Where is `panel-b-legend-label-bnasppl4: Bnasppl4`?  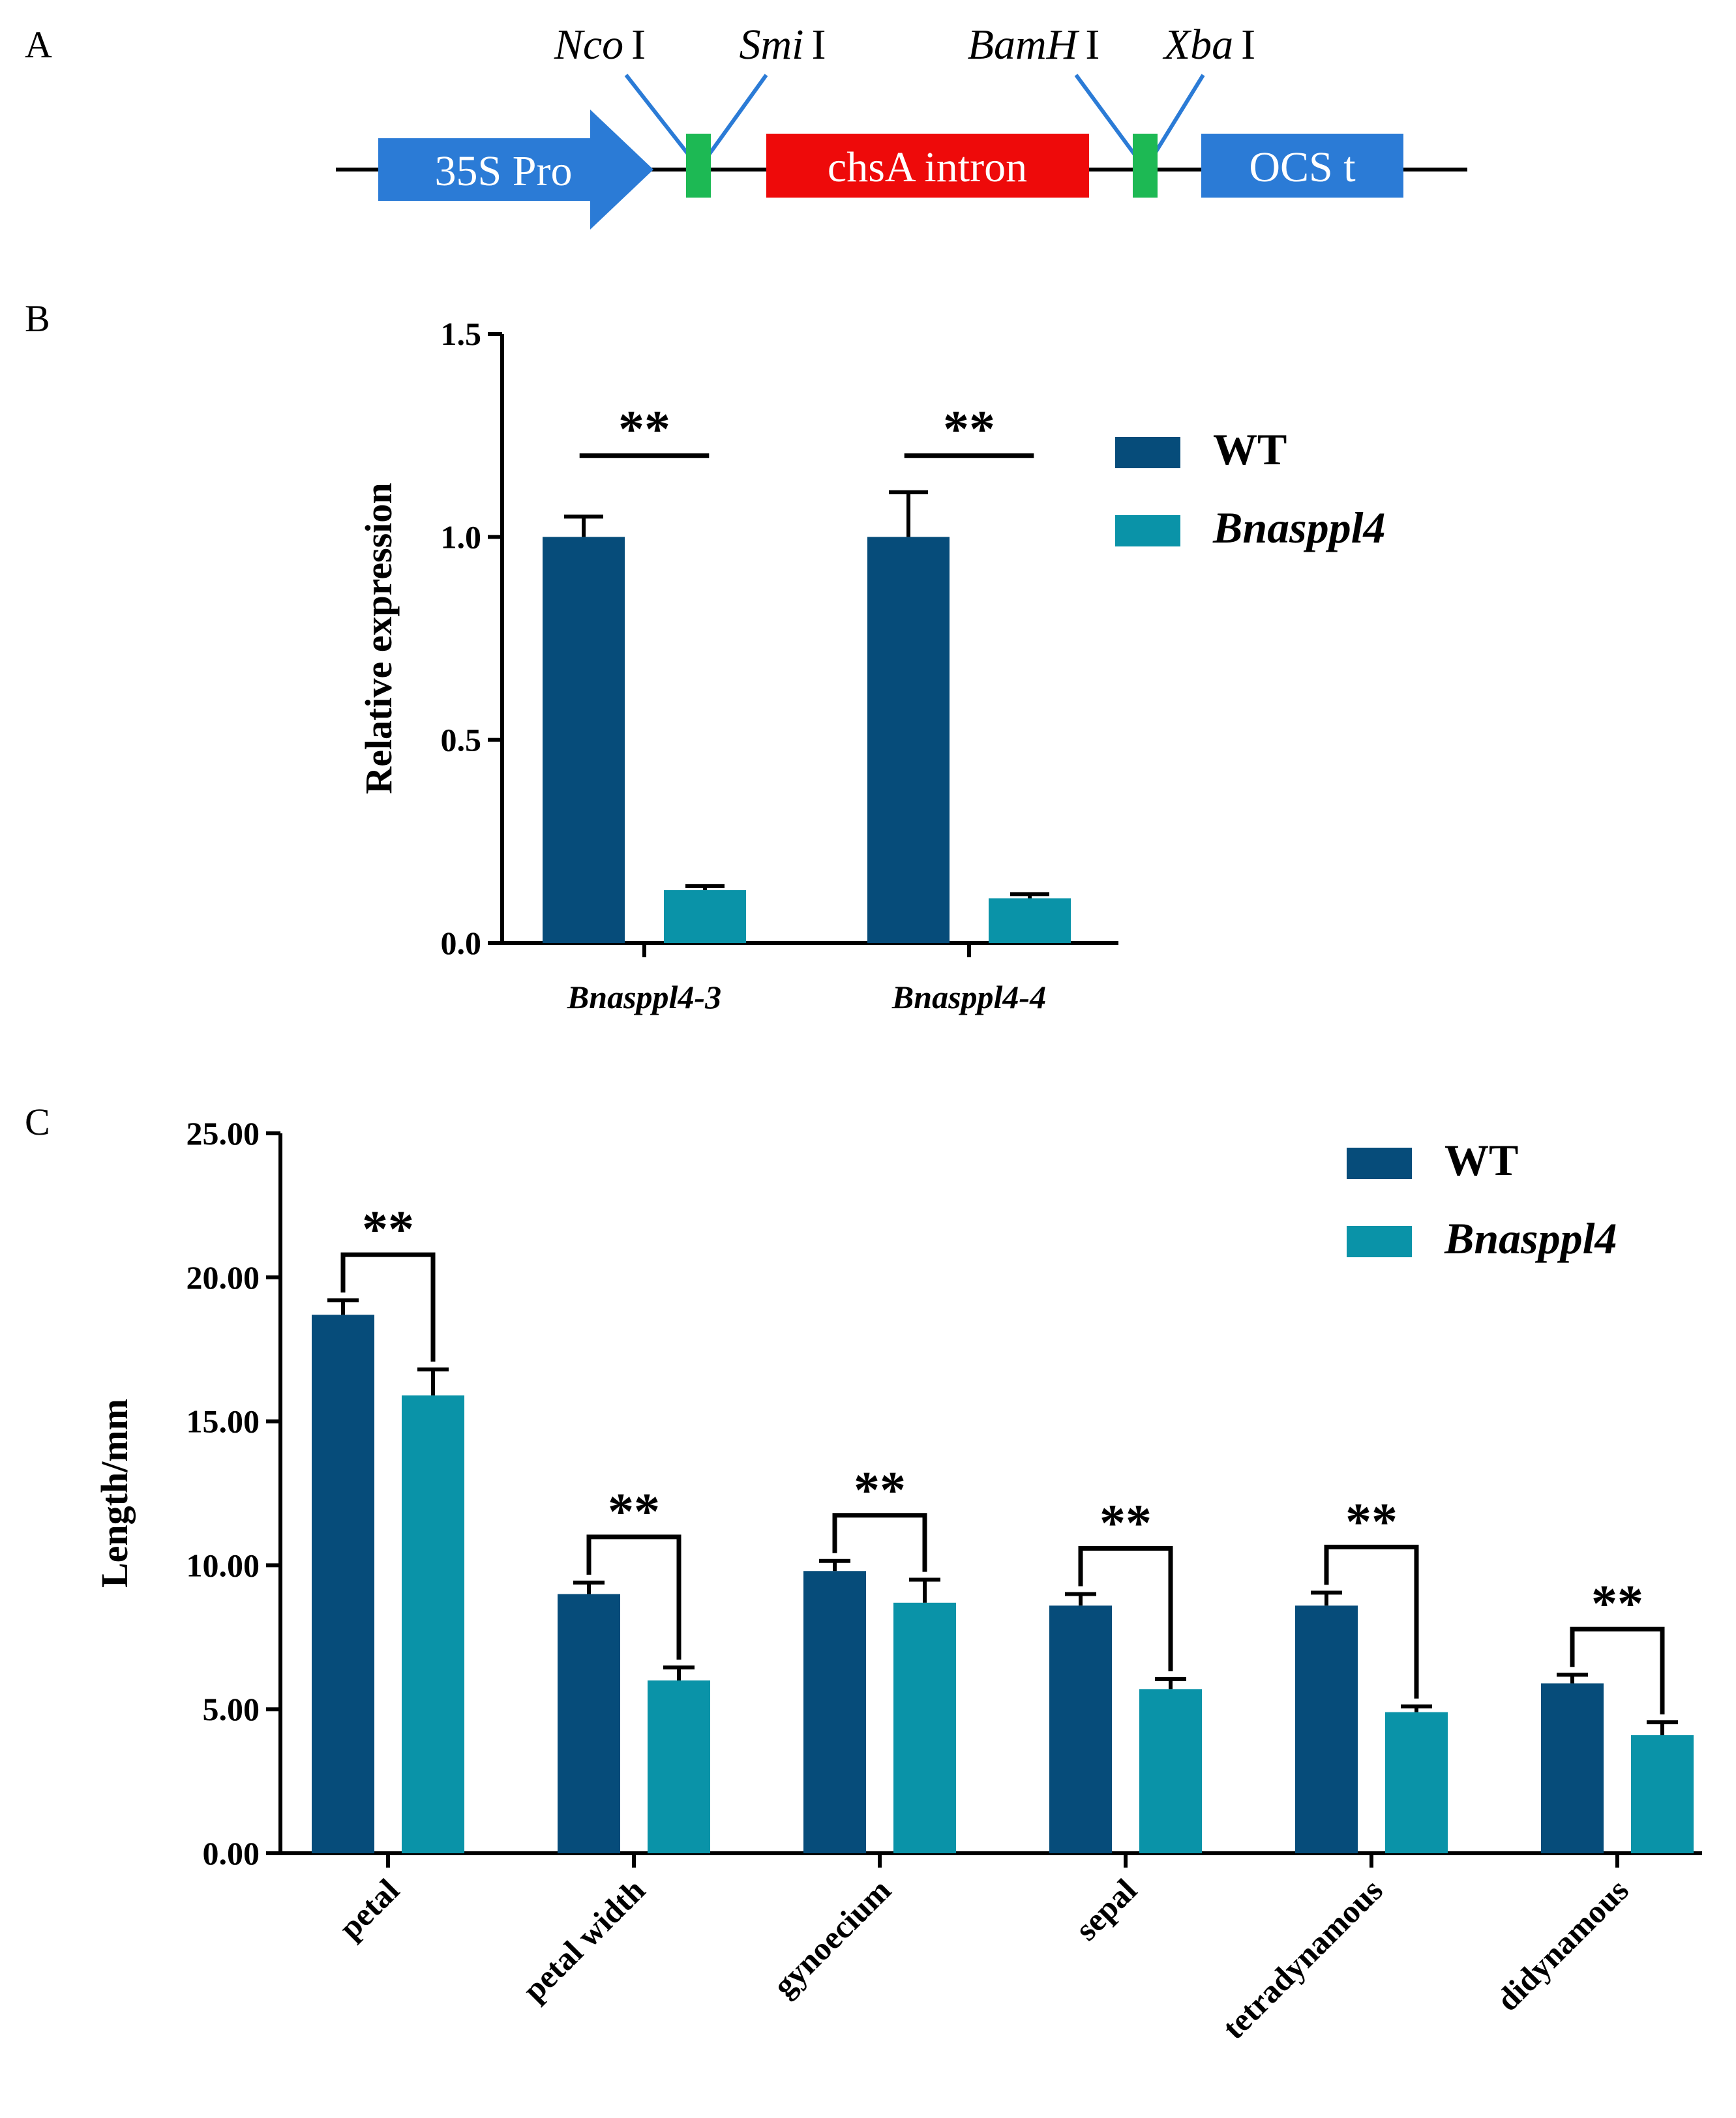 panel-b-legend-label-bnasppl4: Bnasppl4 is located at coordinates (1299, 527).